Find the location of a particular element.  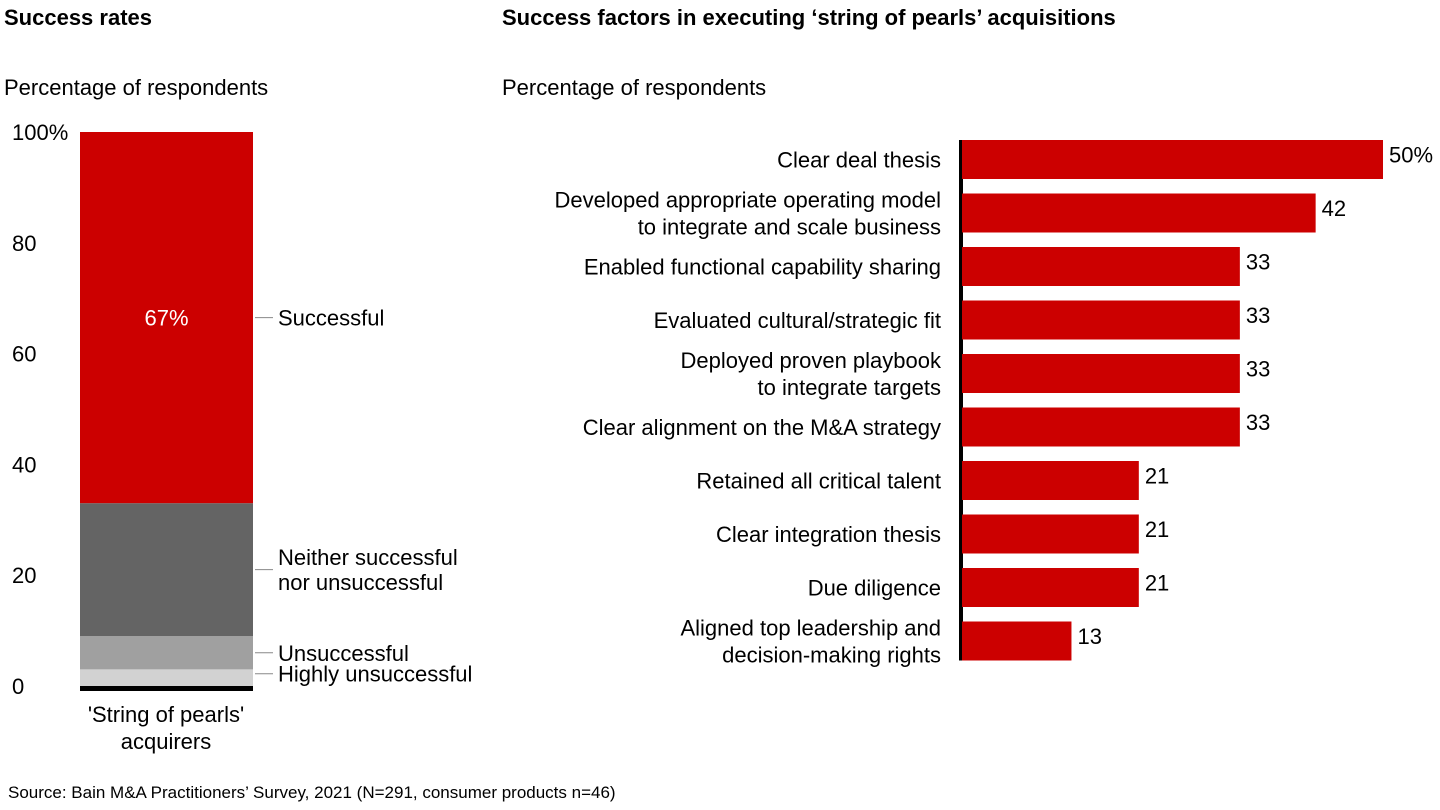

category-label: Retained all critical talent is located at coordinates (818, 481).